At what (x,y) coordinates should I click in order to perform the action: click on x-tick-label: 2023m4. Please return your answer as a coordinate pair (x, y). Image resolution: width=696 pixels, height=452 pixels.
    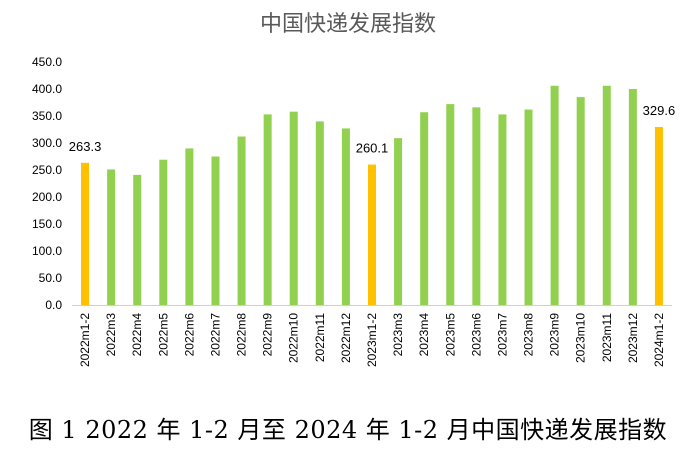
    Looking at the image, I should click on (424, 335).